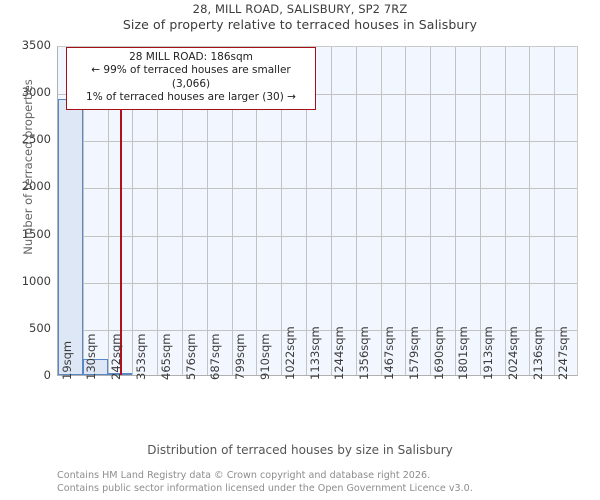 The width and height of the screenshot is (600, 500). What do you see at coordinates (116, 356) in the screenshot?
I see `x-axis-tick-label: 242sqm` at bounding box center [116, 356].